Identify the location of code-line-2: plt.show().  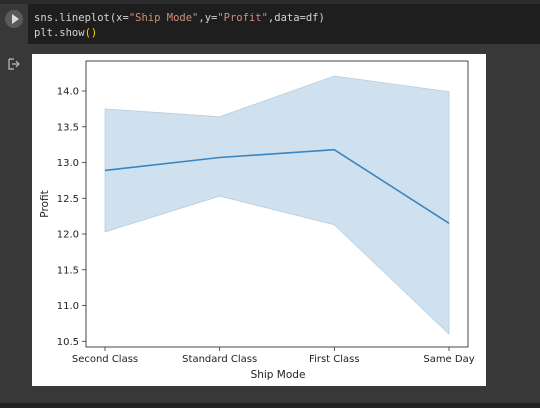
(66, 33).